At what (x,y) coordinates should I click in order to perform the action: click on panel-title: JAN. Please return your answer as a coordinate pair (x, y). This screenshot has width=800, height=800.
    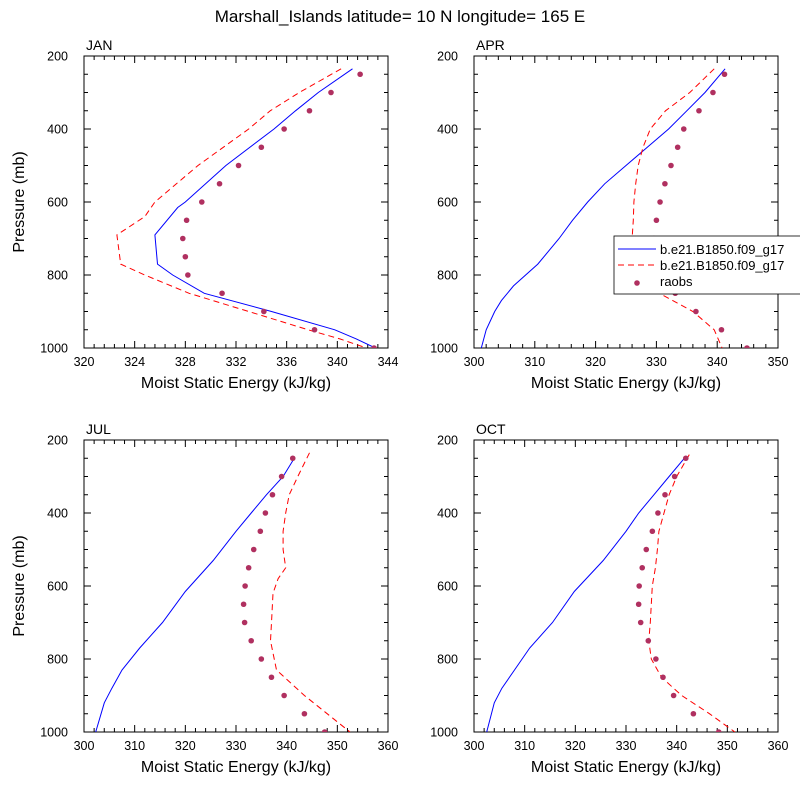
    Looking at the image, I should click on (99, 45).